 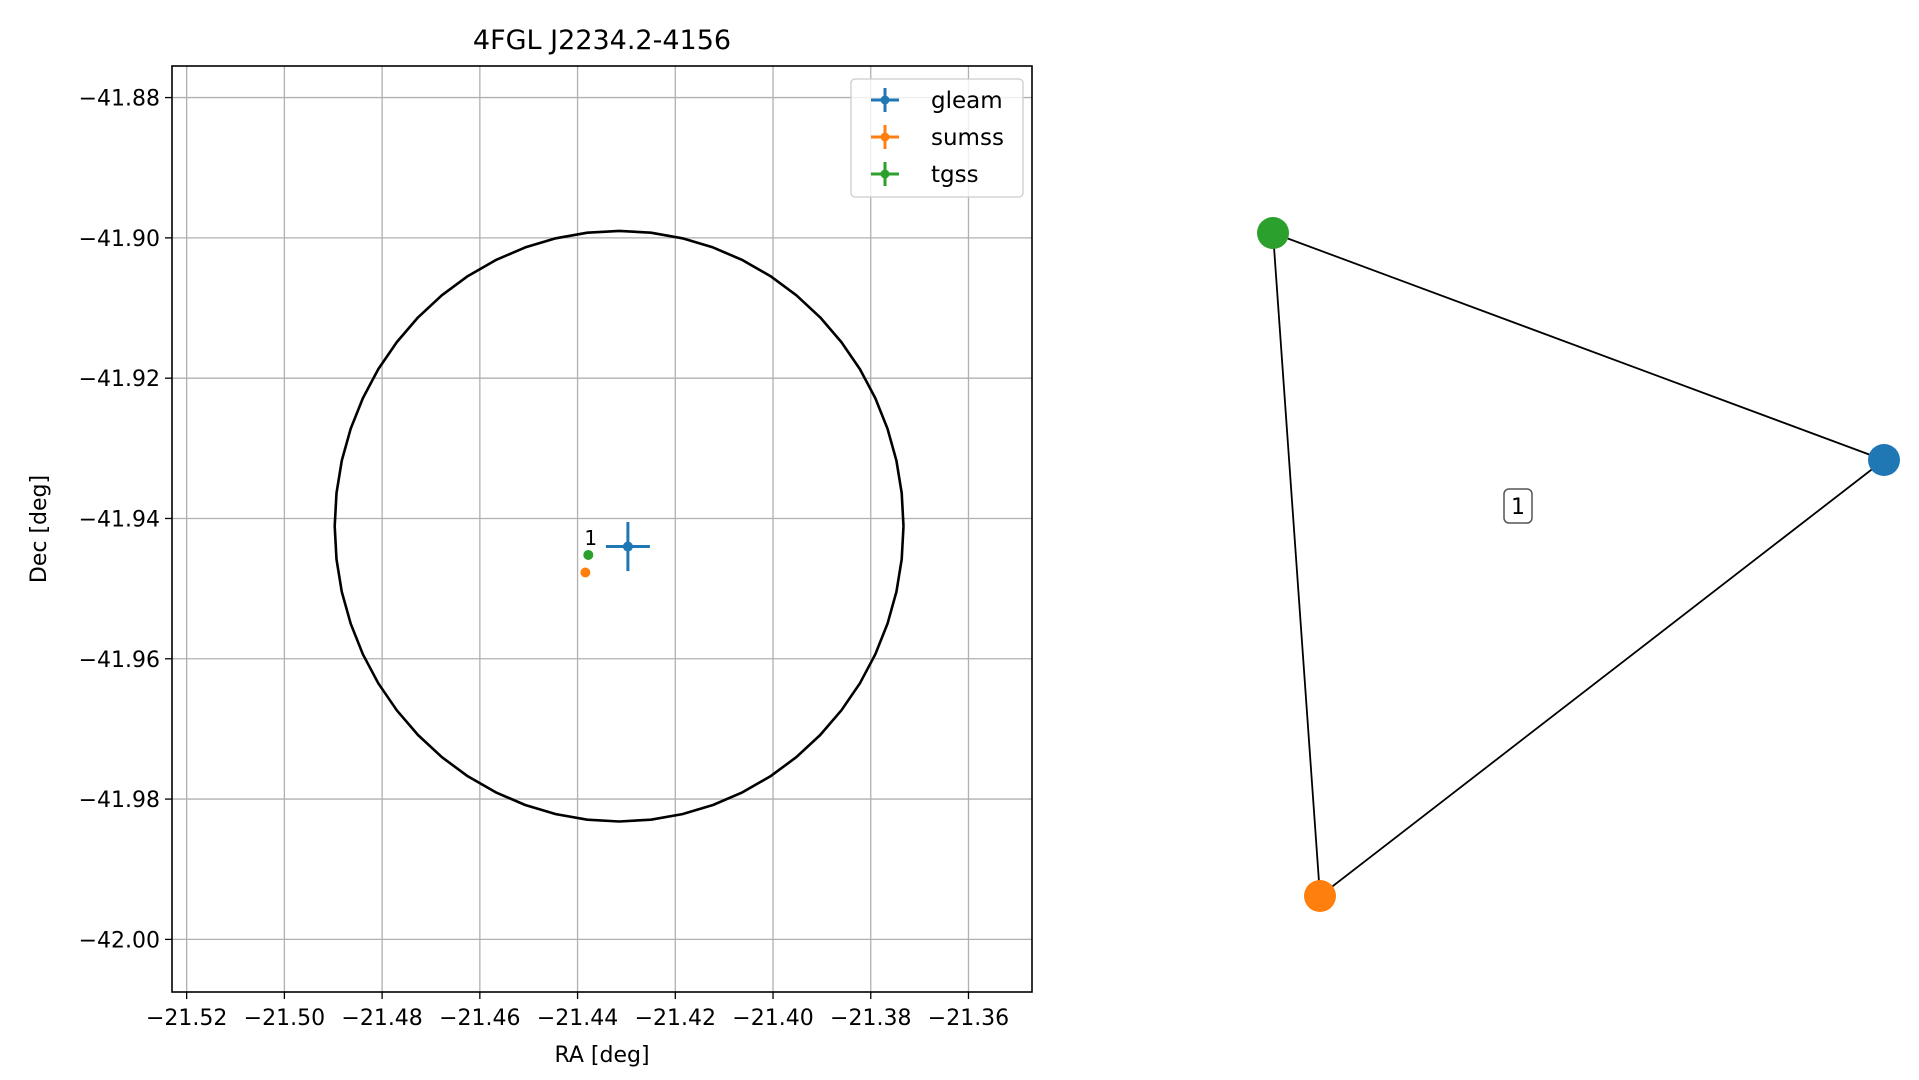 I want to click on y-tick-label: −41.96, so click(x=119, y=660).